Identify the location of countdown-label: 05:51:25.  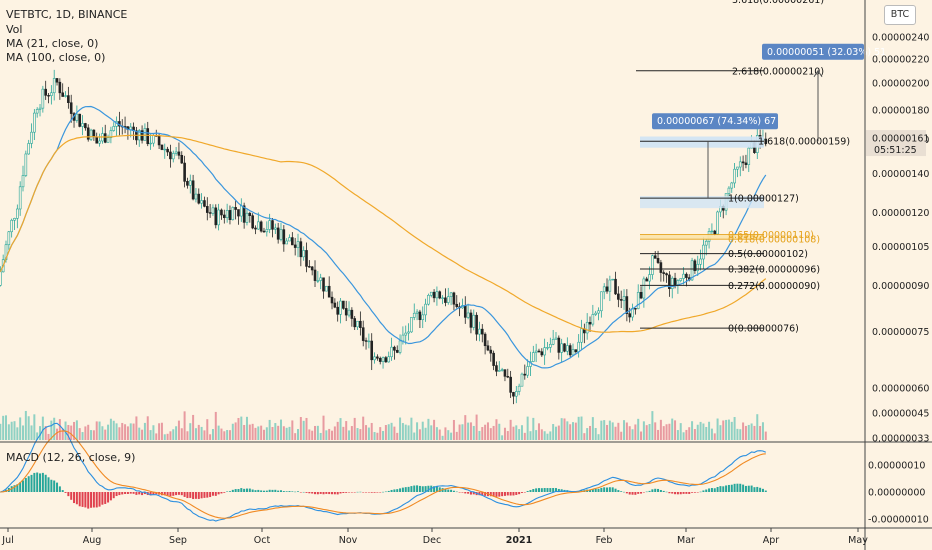
(895, 150).